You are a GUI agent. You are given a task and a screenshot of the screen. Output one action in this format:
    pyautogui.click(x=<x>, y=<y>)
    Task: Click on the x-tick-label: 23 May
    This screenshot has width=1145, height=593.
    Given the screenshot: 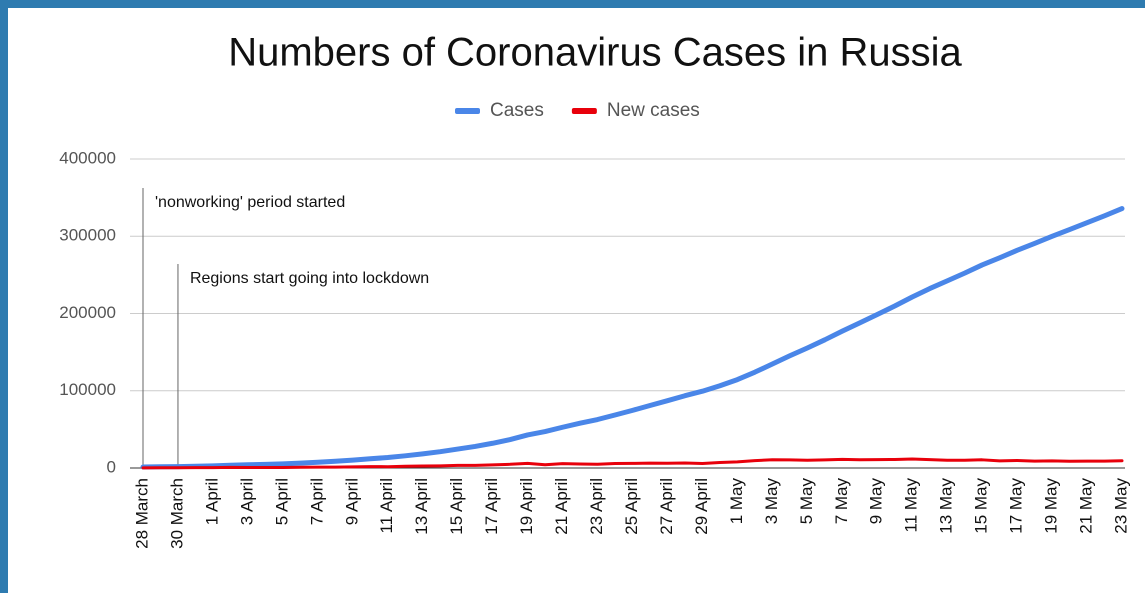 What is the action you would take?
    pyautogui.click(x=1120, y=506)
    